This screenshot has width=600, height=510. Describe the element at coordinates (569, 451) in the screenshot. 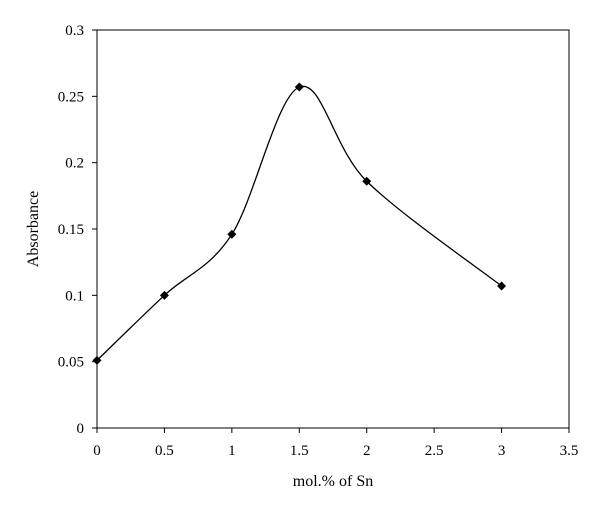

I see `x-tick-label: 3.5` at that location.